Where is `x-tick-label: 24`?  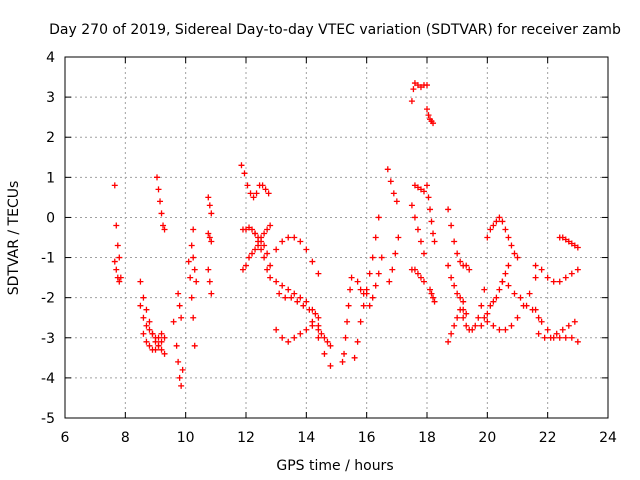
x-tick-label: 24 is located at coordinates (608, 438).